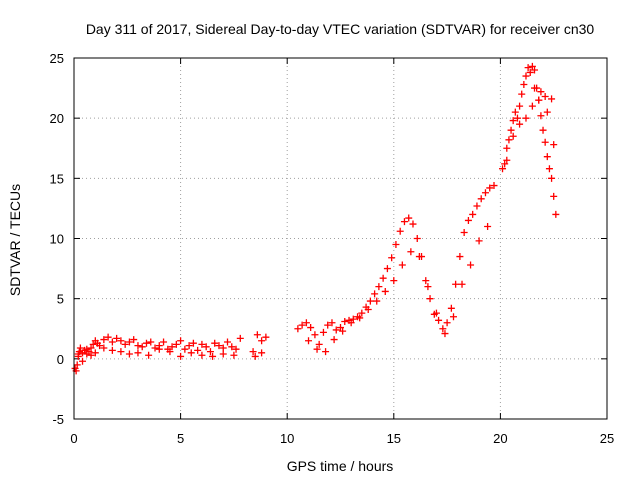  Describe the element at coordinates (287, 438) in the screenshot. I see `x-tick-label: 10` at that location.